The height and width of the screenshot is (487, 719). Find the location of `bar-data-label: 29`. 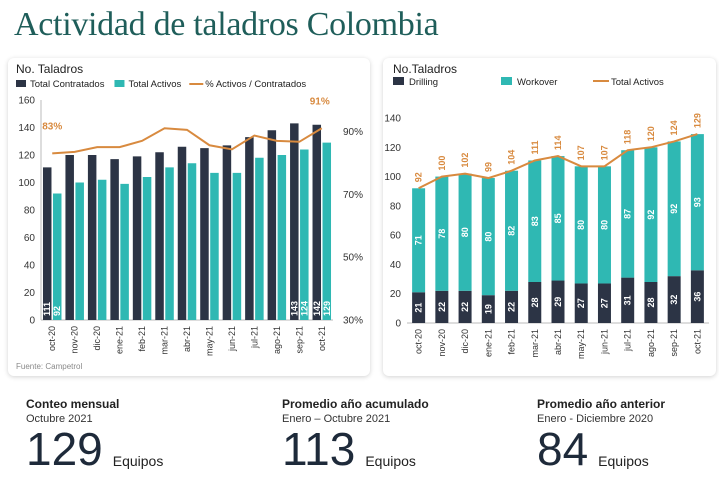

bar-data-label: 29 is located at coordinates (558, 302).